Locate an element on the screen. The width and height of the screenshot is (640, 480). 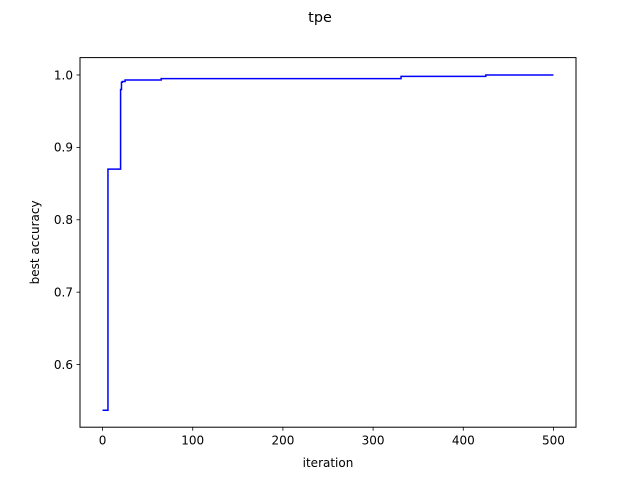
x-tick-label: 200 is located at coordinates (282, 441).